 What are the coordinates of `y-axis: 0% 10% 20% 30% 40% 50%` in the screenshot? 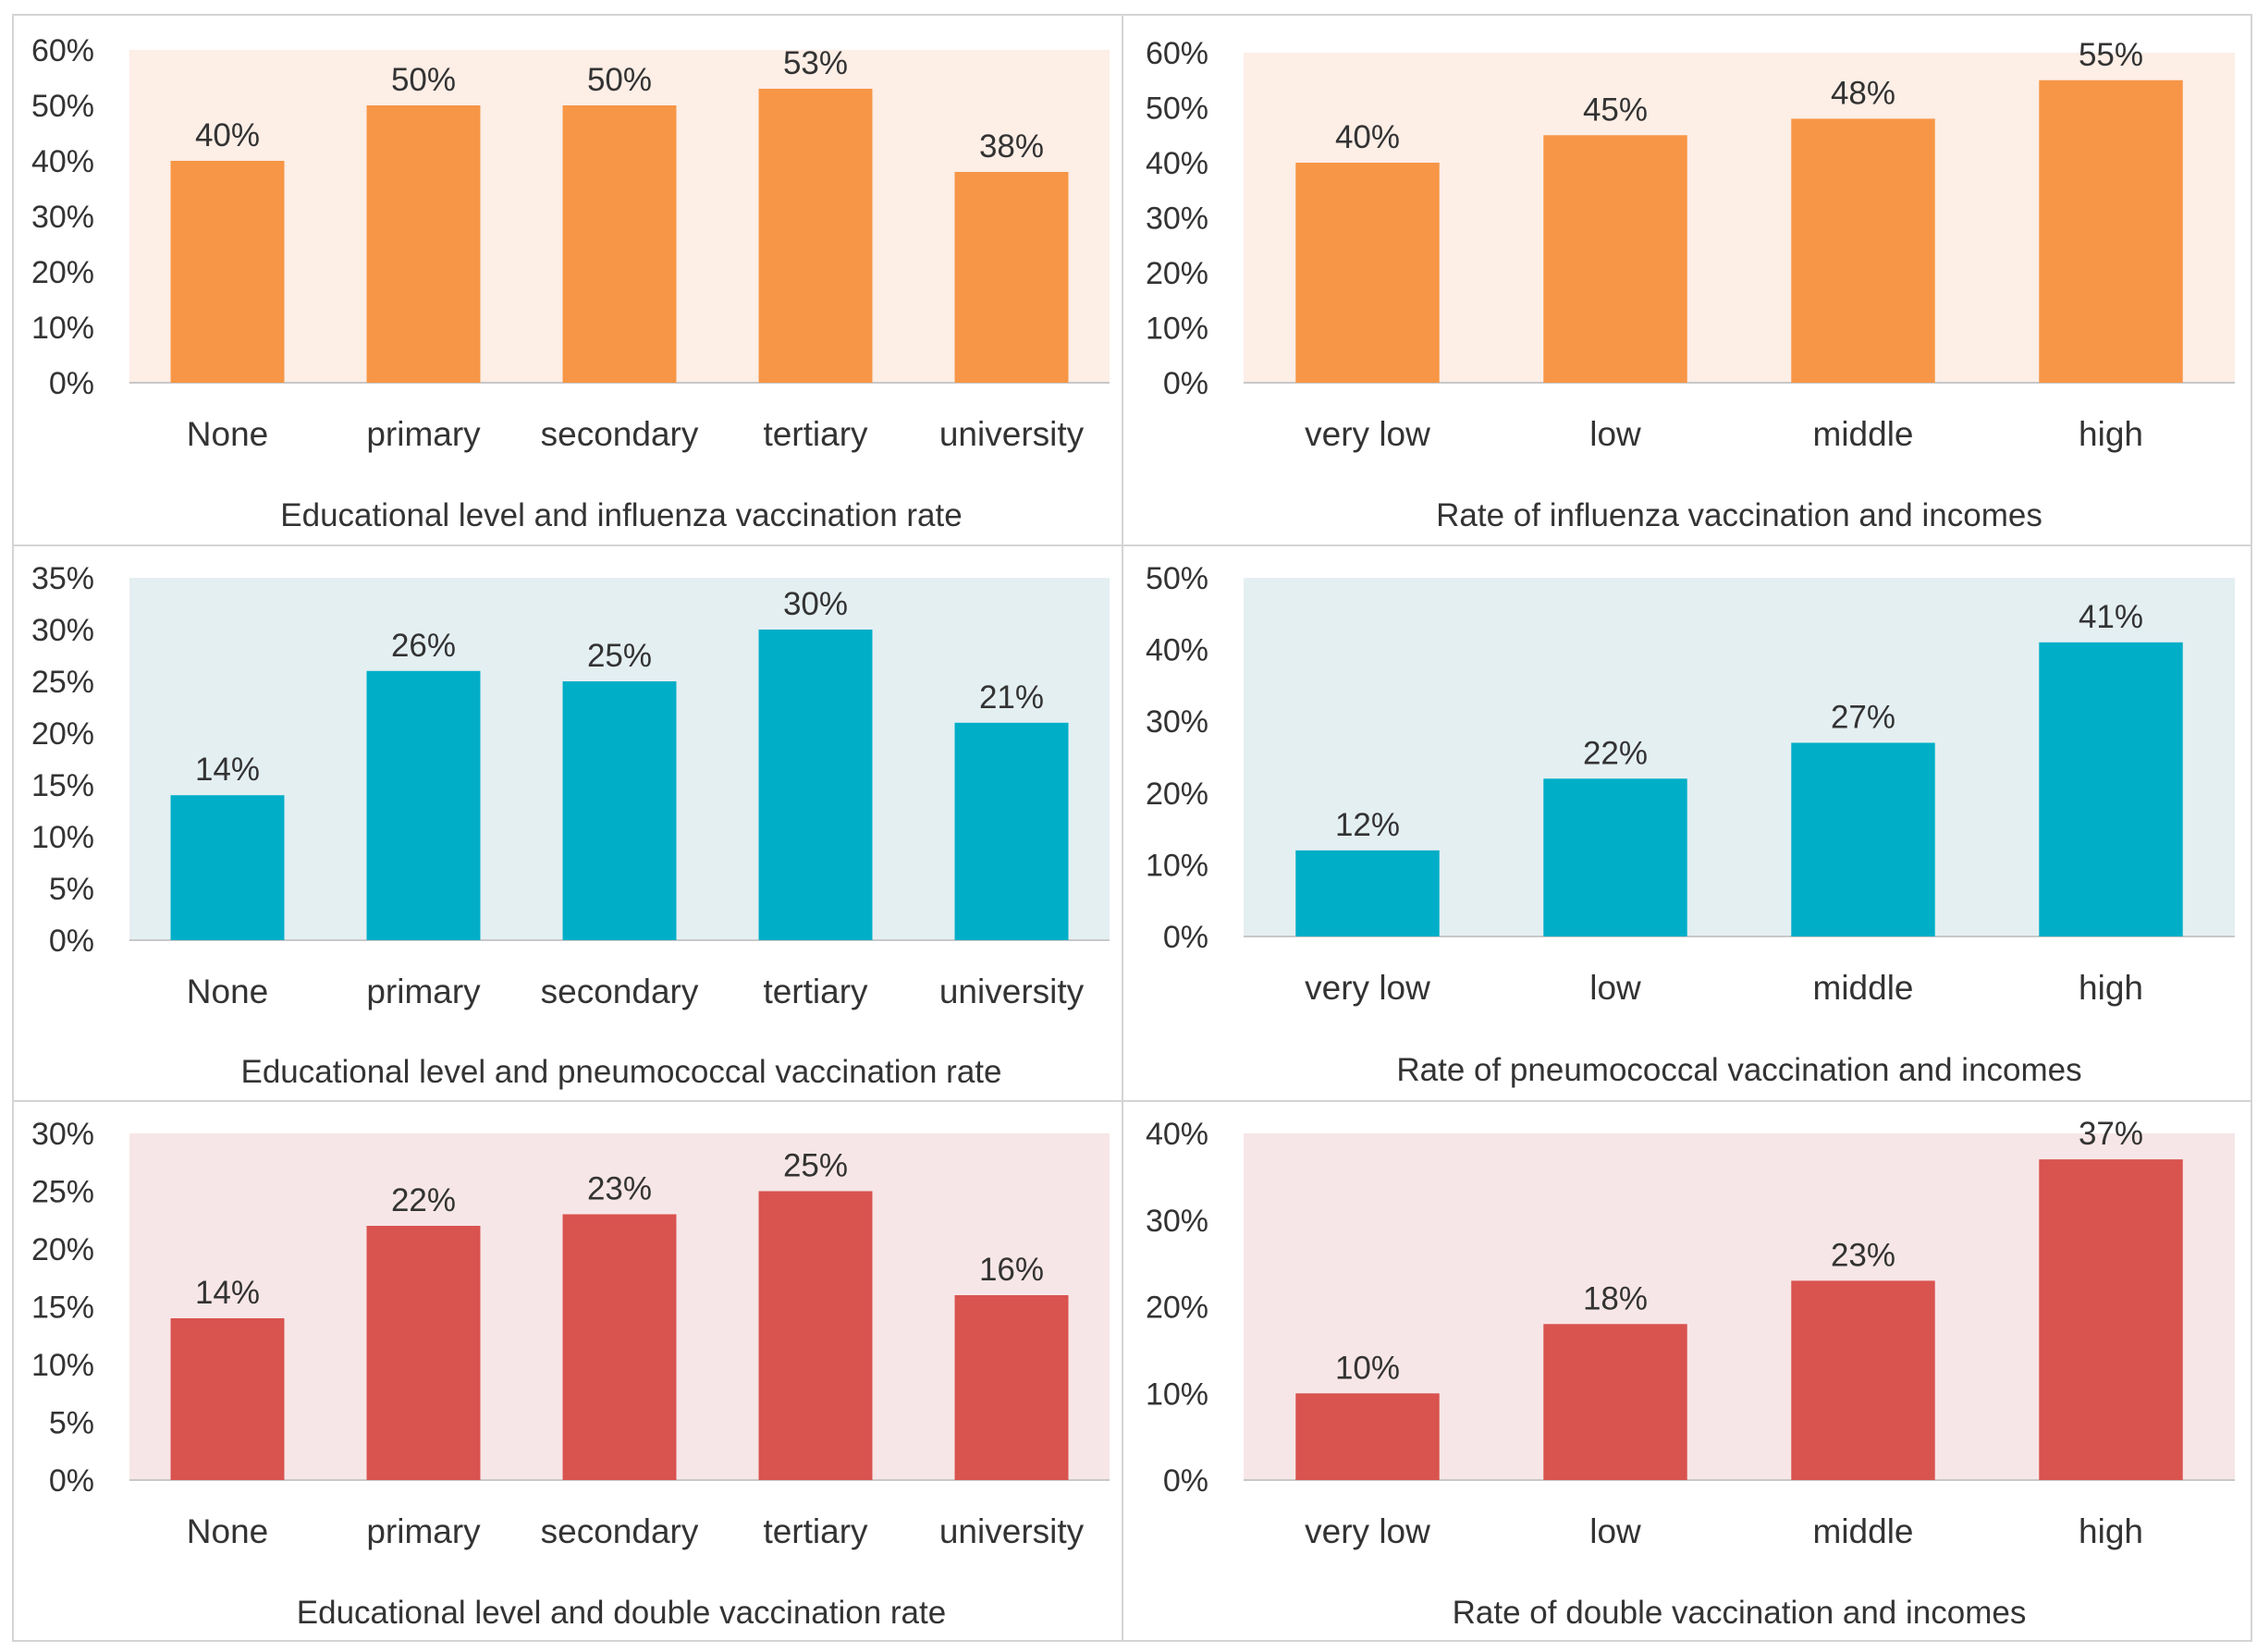 It's located at (1690, 758).